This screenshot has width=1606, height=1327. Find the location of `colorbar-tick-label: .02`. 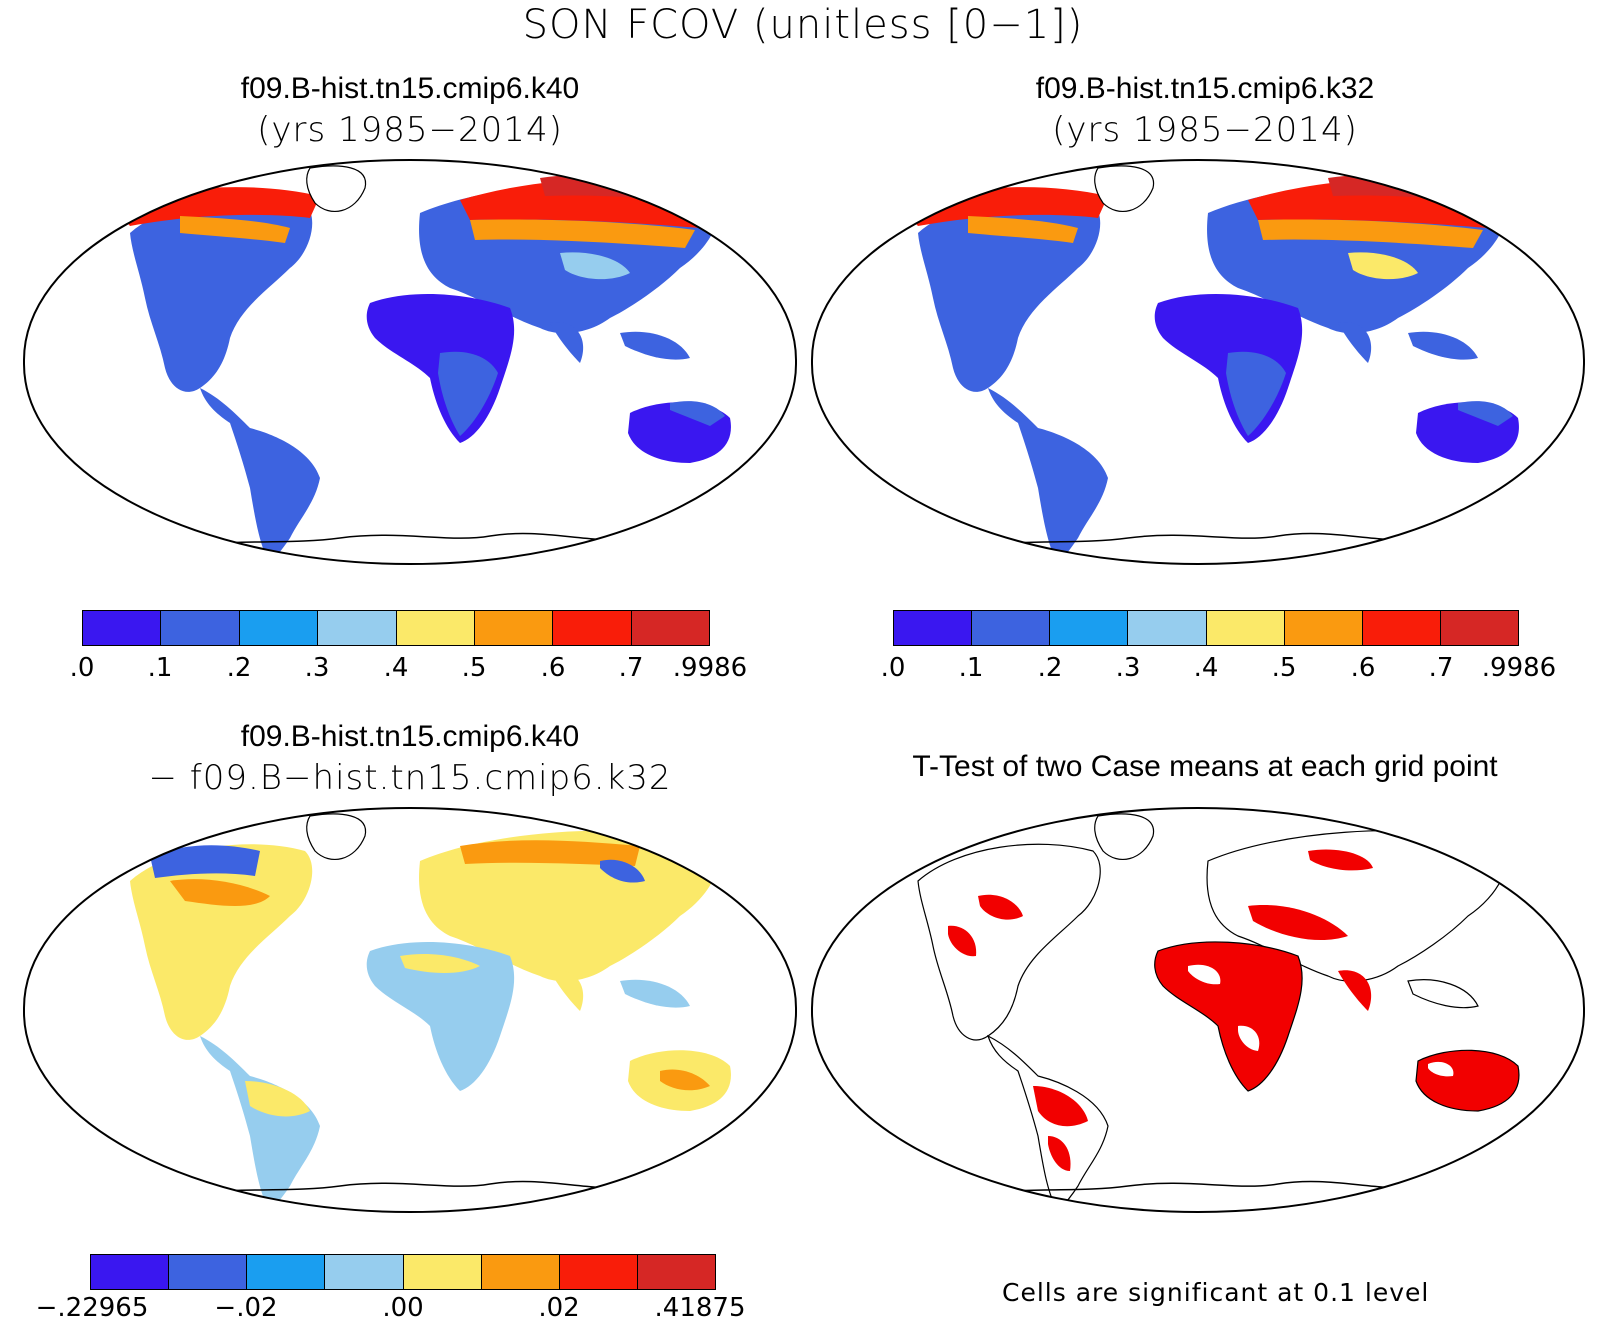

colorbar-tick-label: .02 is located at coordinates (559, 1308).